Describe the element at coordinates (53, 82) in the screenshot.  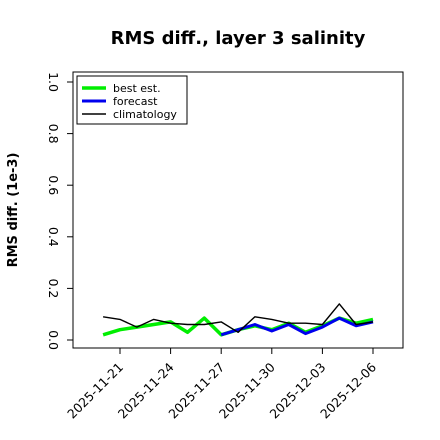
I see `y-tick-label: 1.0` at that location.